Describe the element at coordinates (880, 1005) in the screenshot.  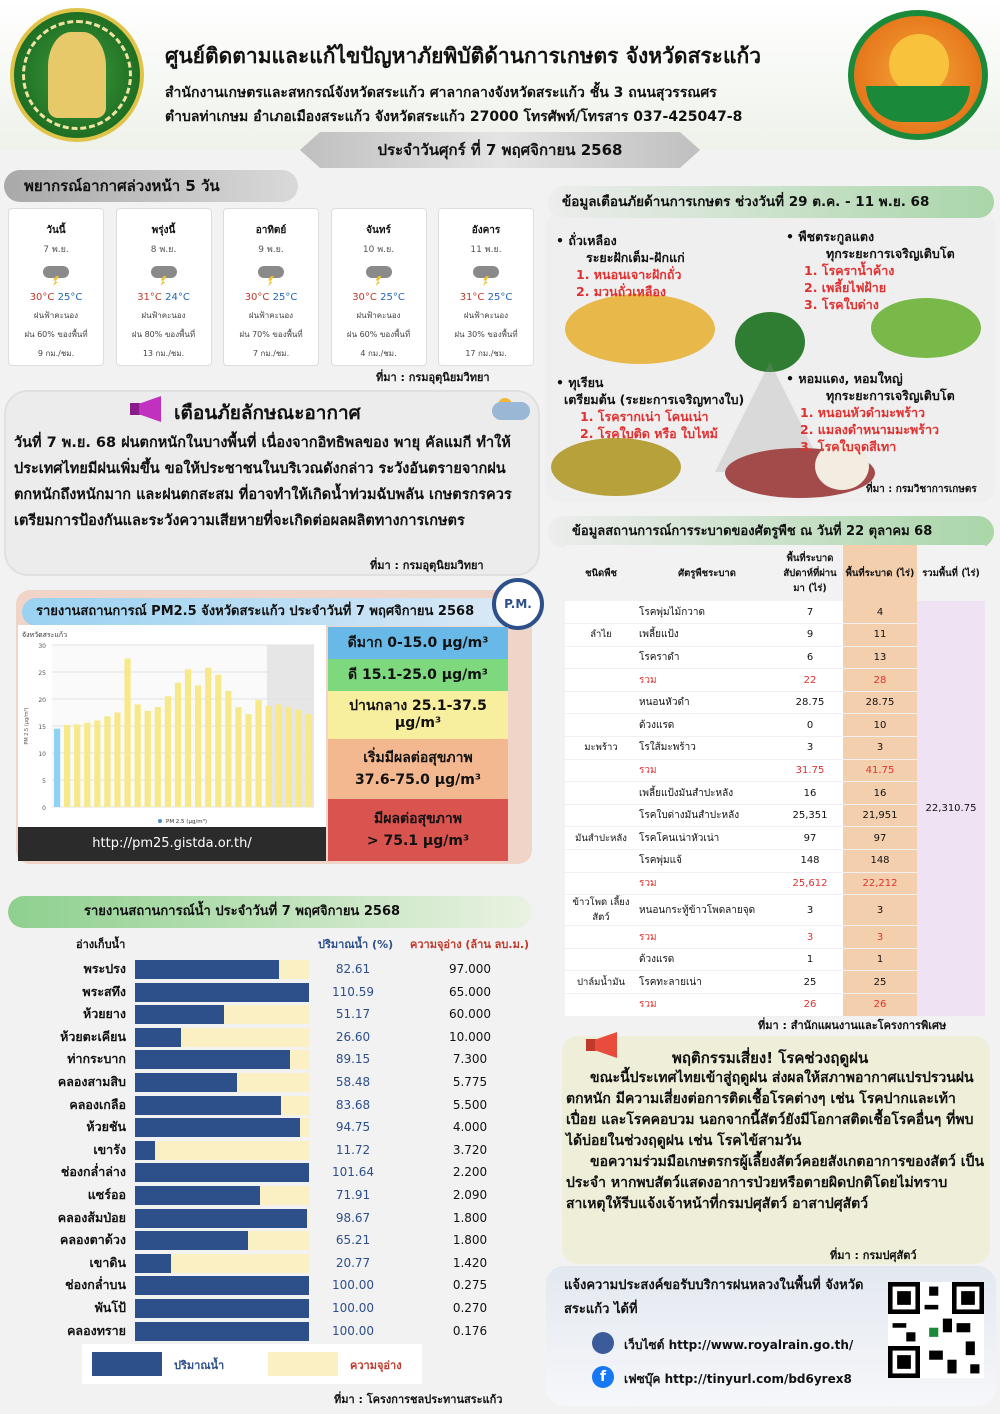
I see `pest-now-area: 26` at that location.